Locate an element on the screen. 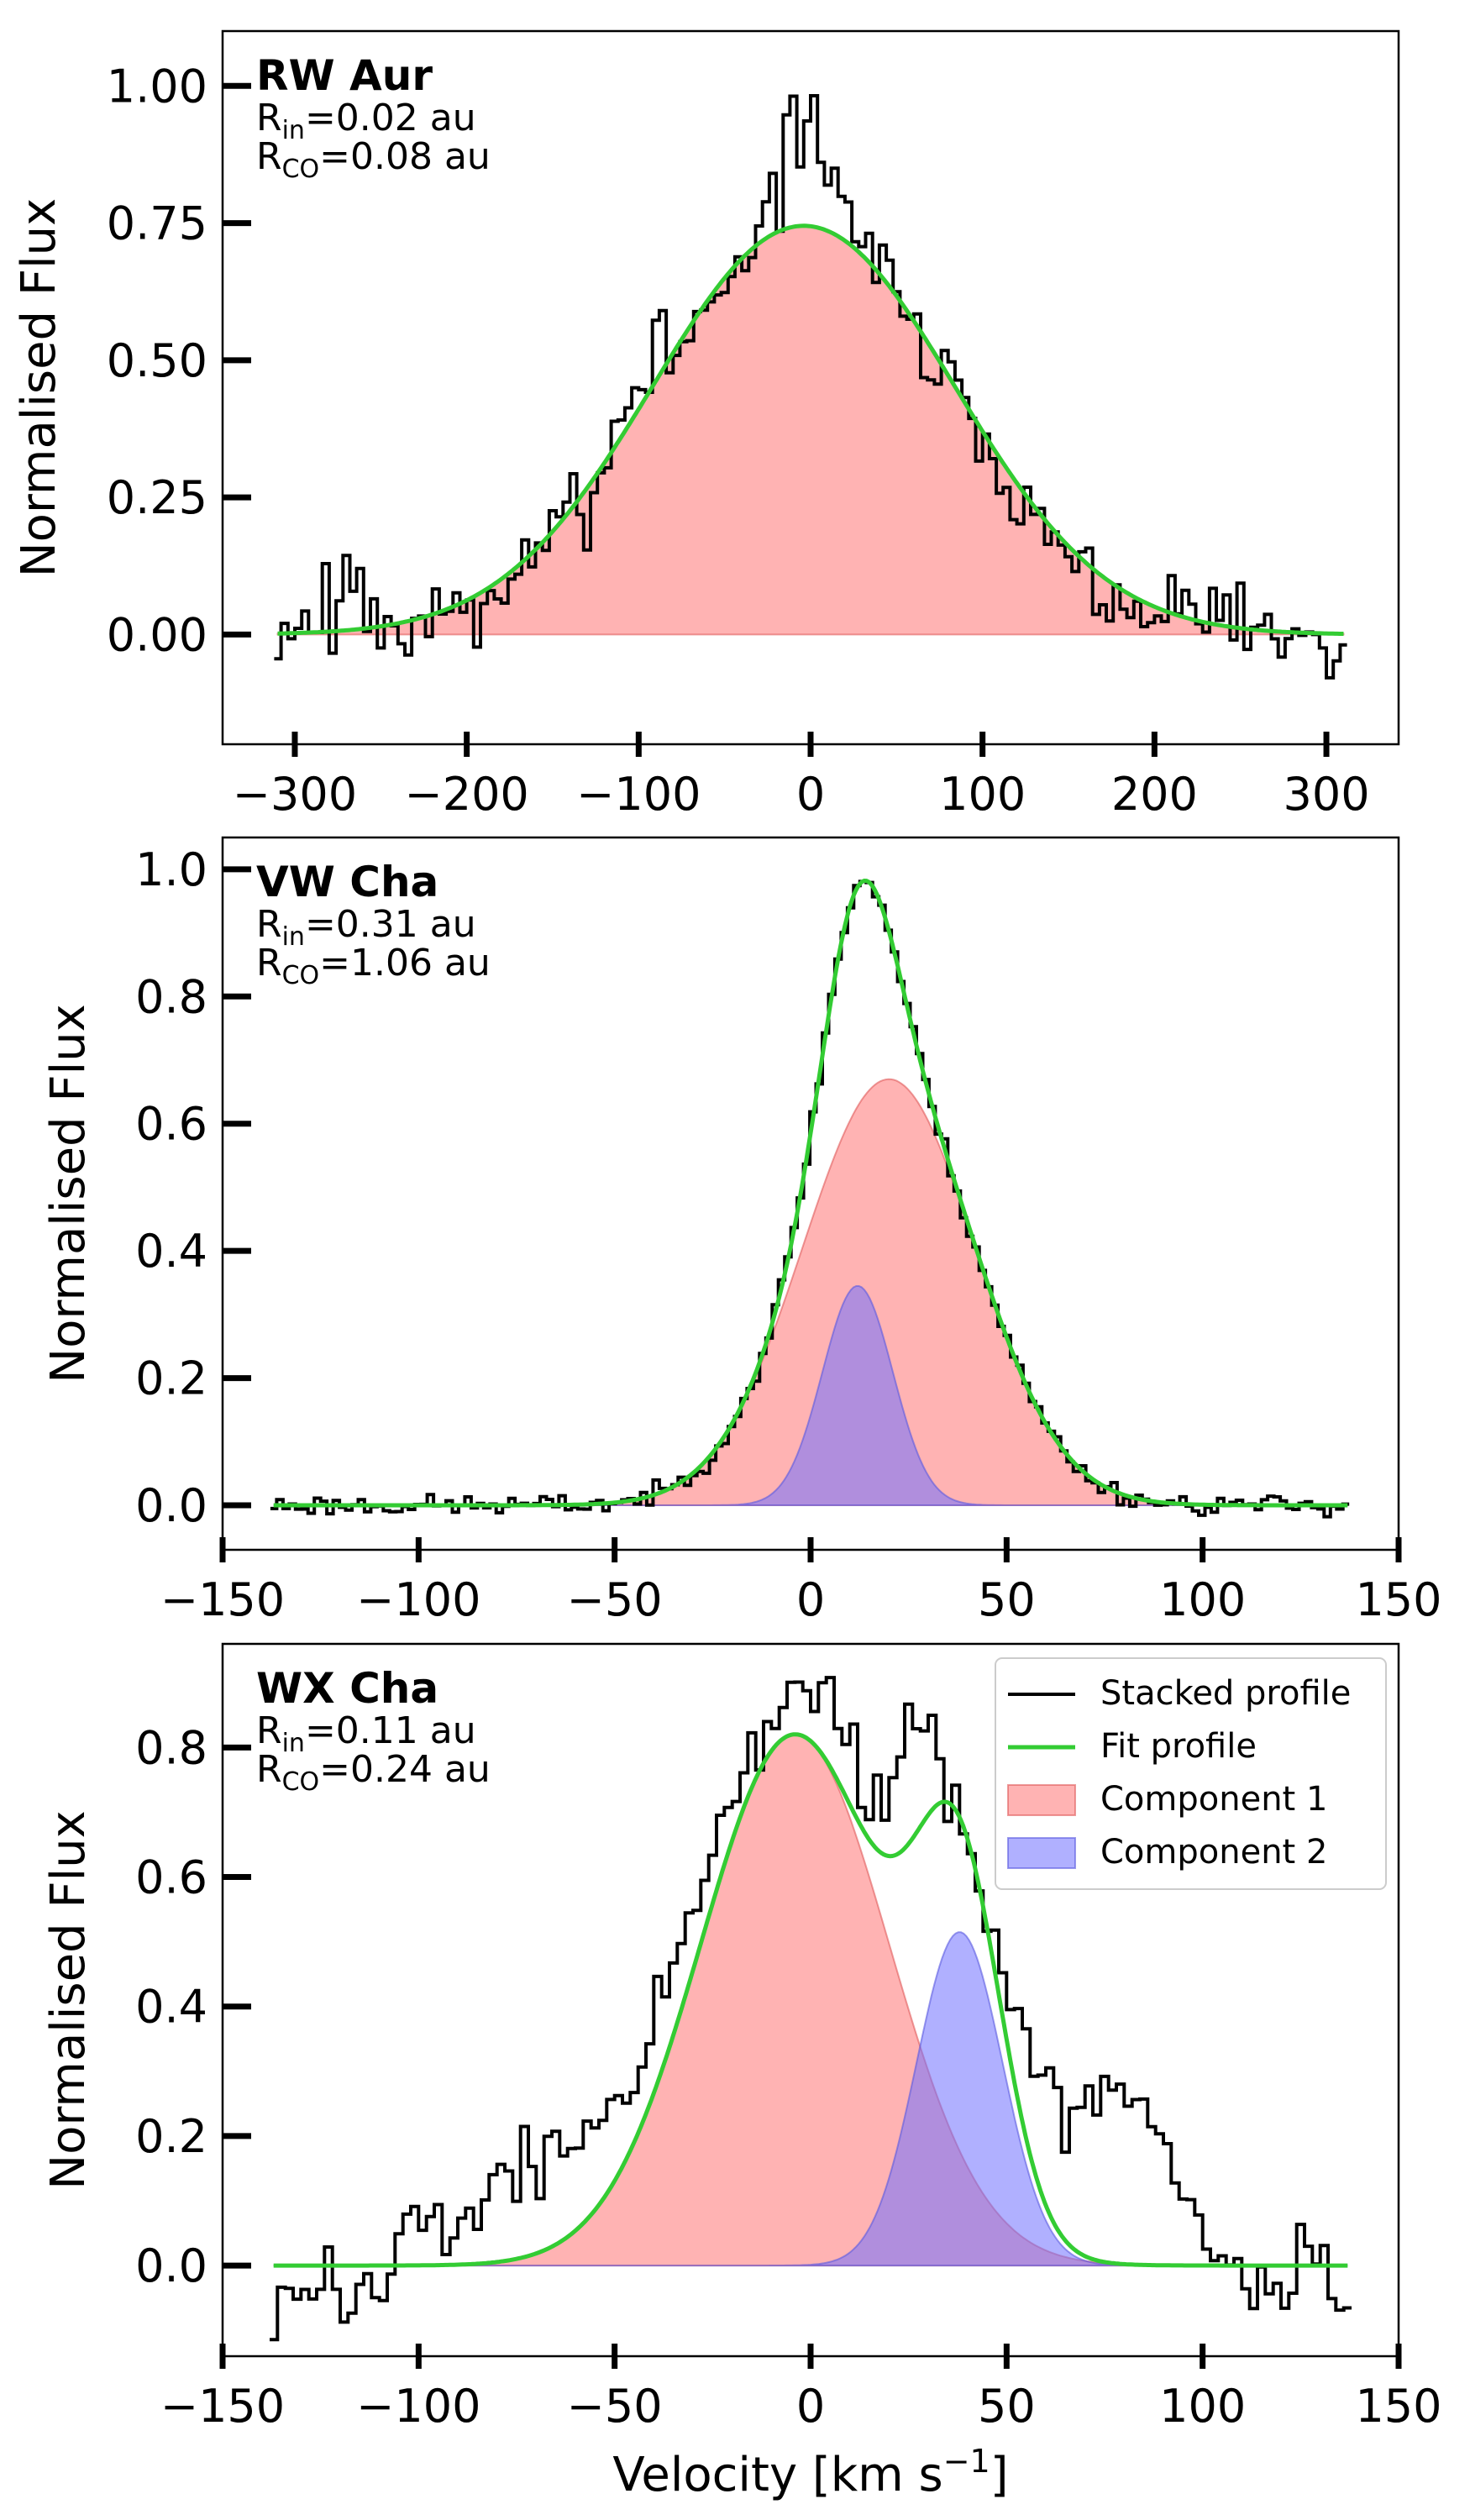 This screenshot has width=1470, height=2520. panel-title: VW Cha is located at coordinates (347, 882).